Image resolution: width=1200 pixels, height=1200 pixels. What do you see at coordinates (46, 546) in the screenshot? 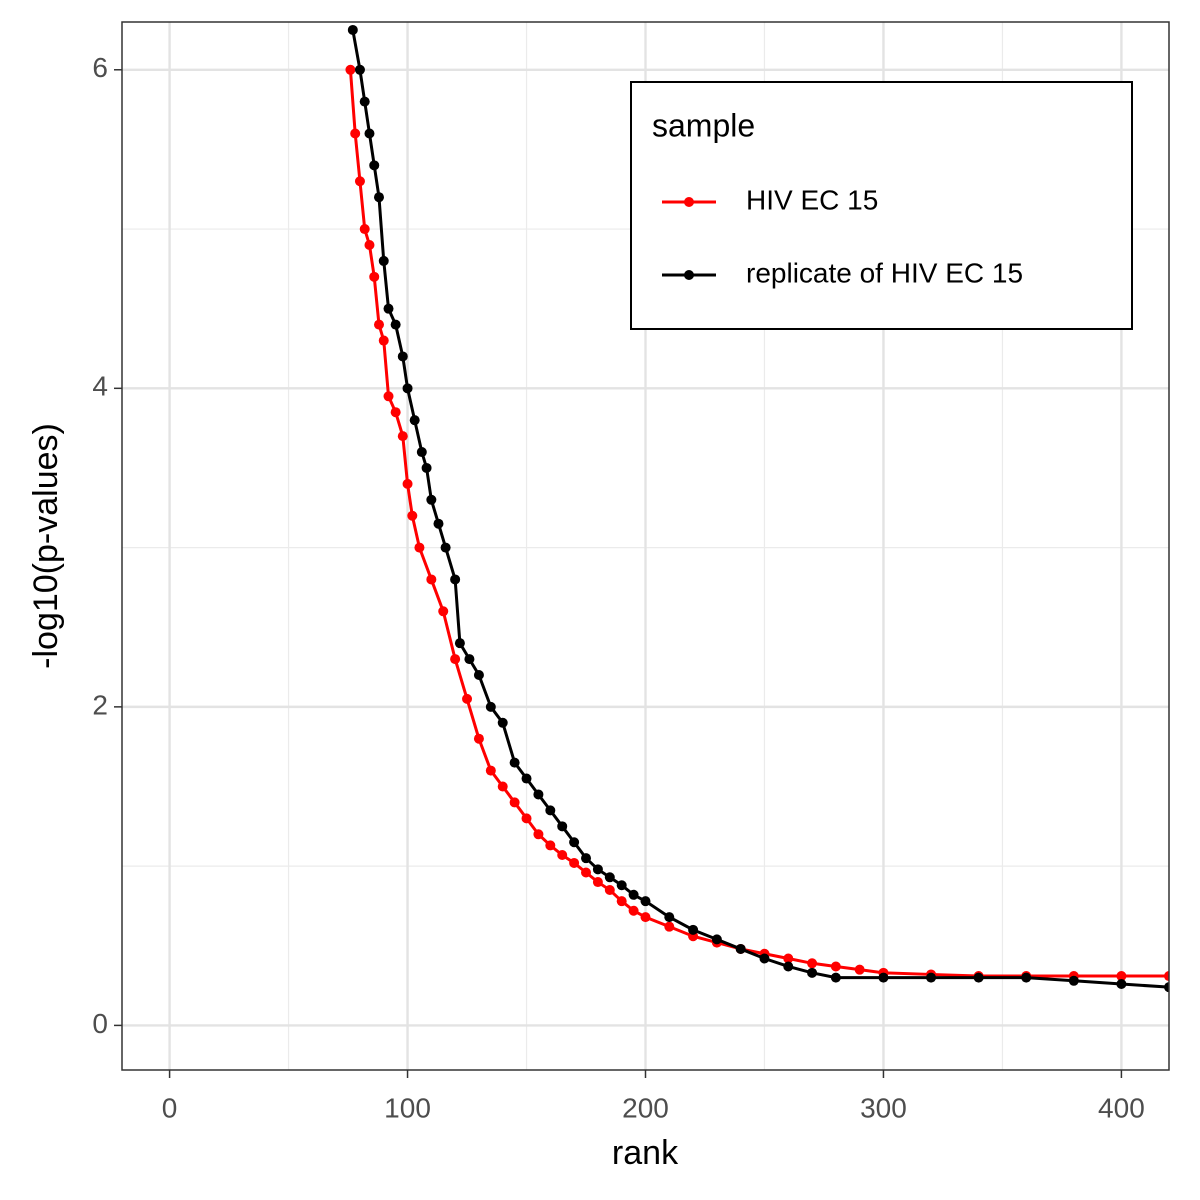
I see `y-axis-label: -log10(p-values)` at bounding box center [46, 546].